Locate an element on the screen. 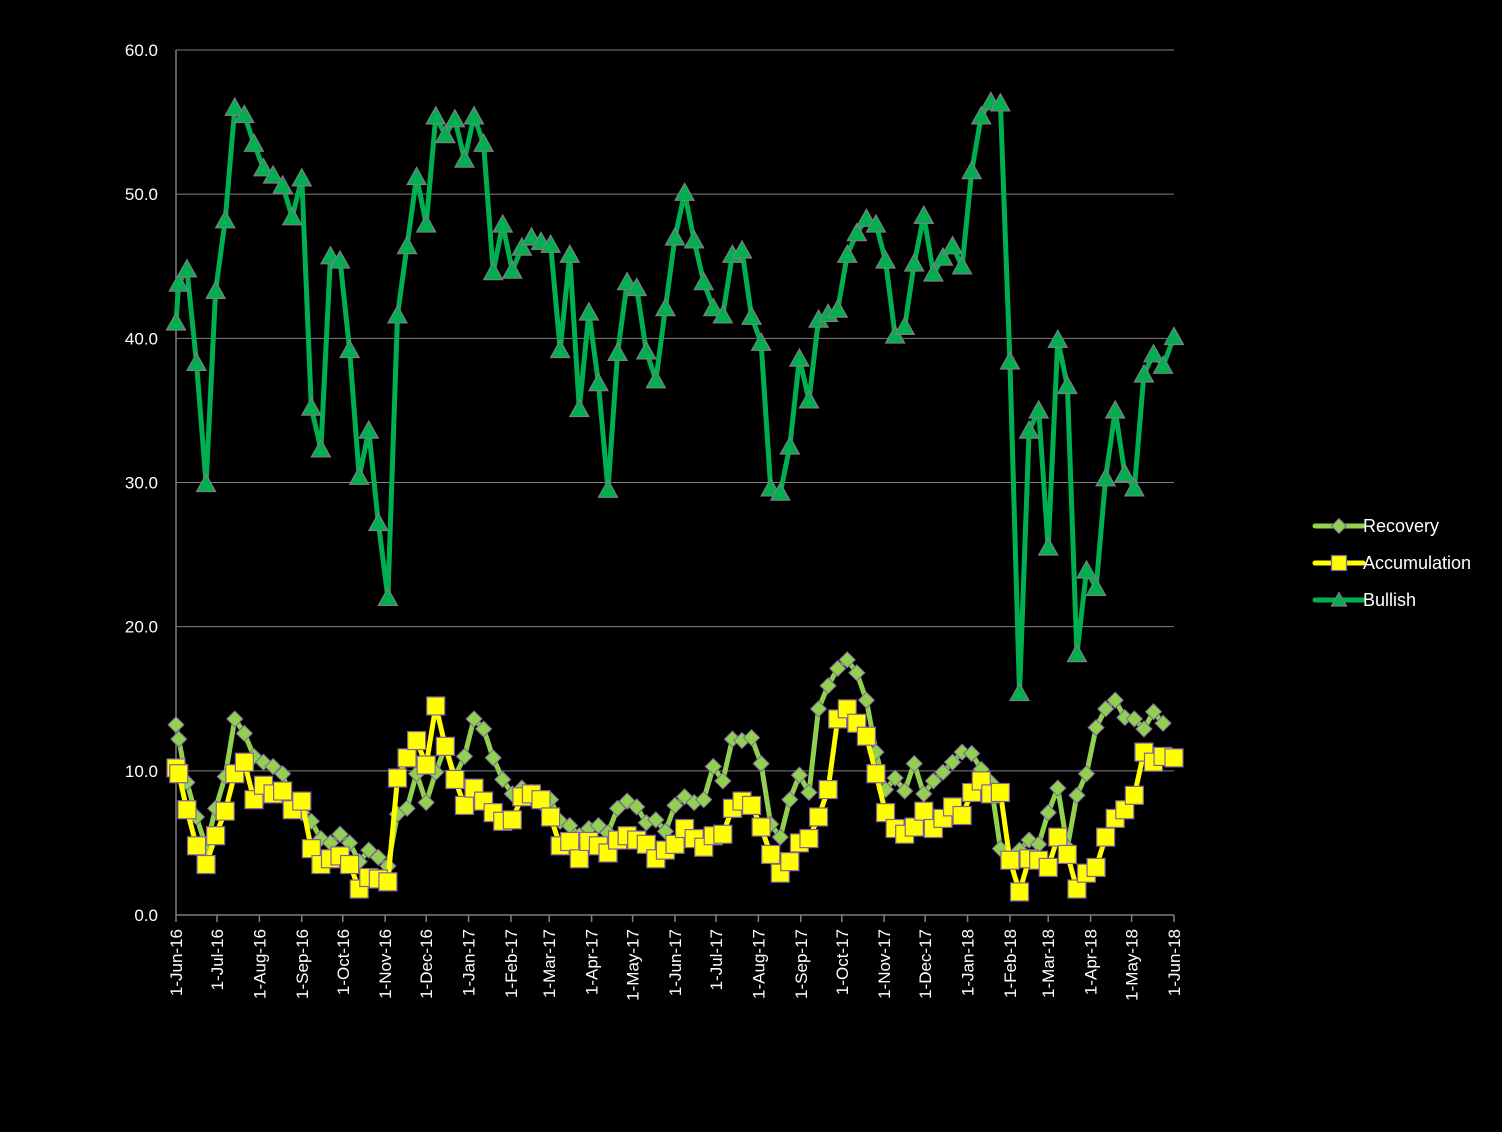 This screenshot has width=1502, height=1132. x-tick-label: 1-Jul-16 is located at coordinates (217, 959).